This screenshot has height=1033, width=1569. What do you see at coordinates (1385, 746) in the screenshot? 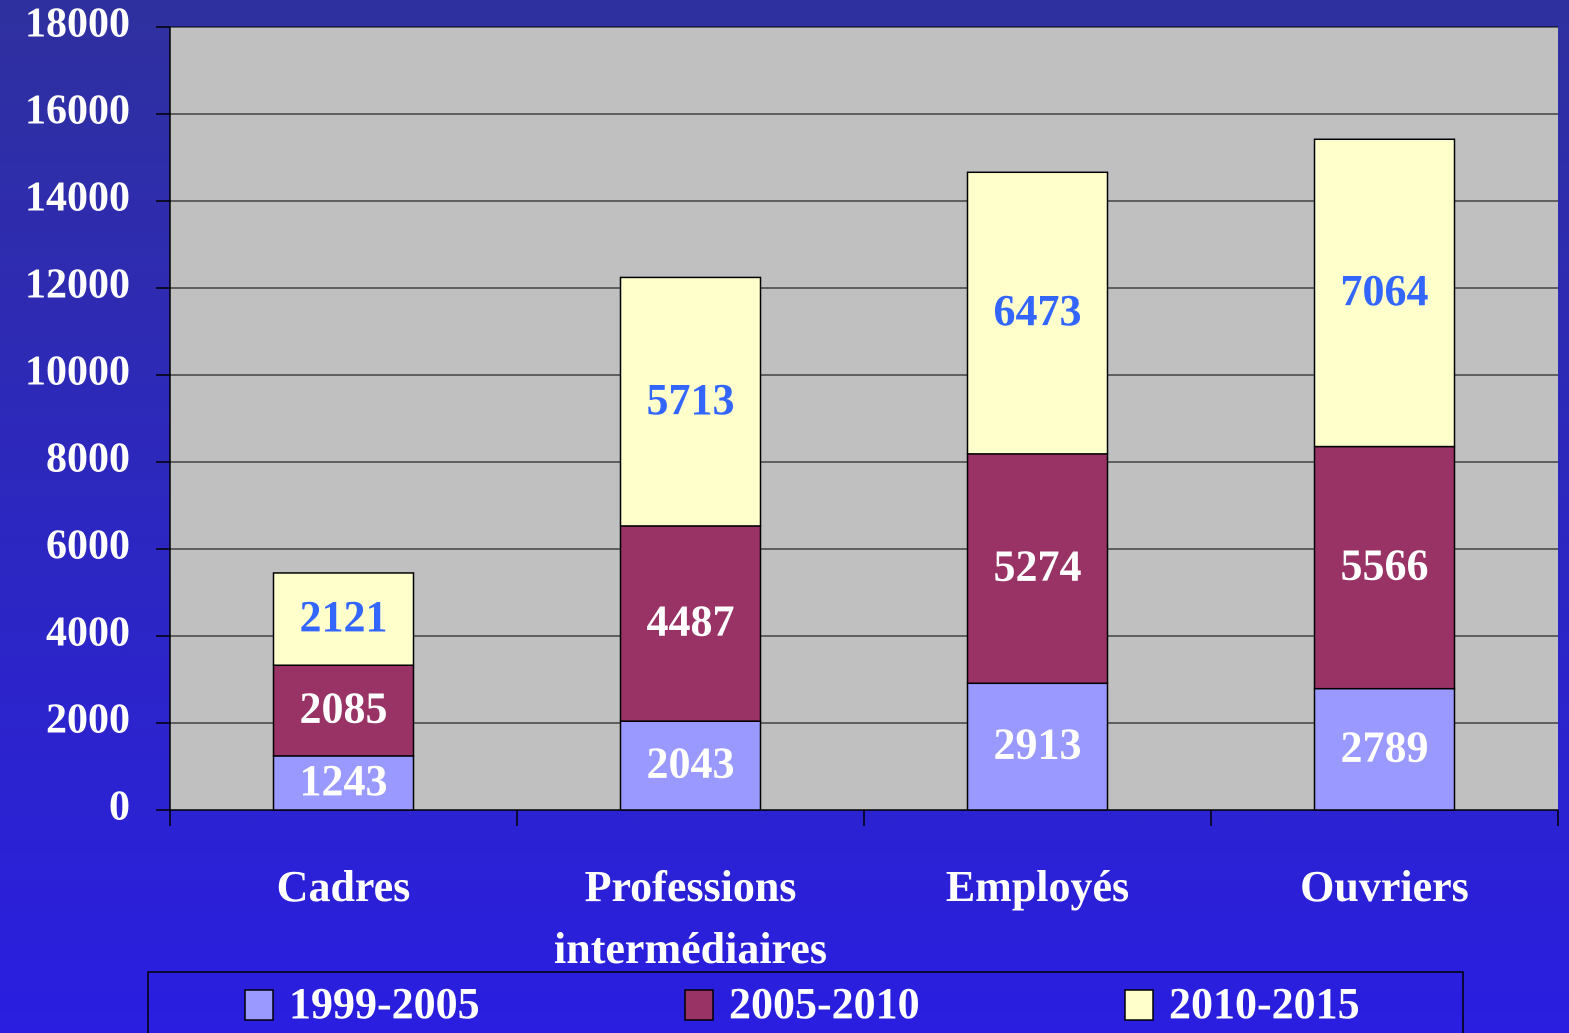
I see `data-label: 2789` at bounding box center [1385, 746].